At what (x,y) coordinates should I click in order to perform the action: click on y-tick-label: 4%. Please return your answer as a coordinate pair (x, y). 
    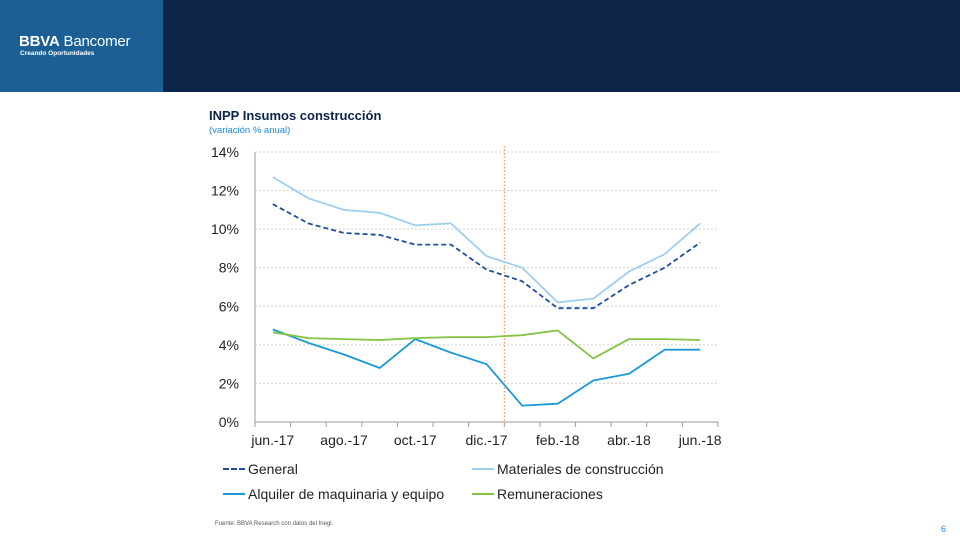
    Looking at the image, I should click on (229, 345).